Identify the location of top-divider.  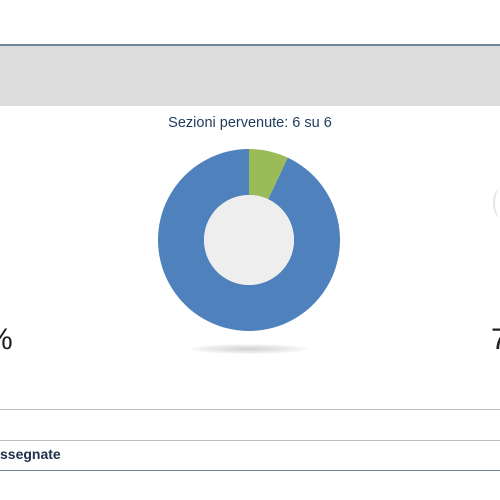
(250, 45).